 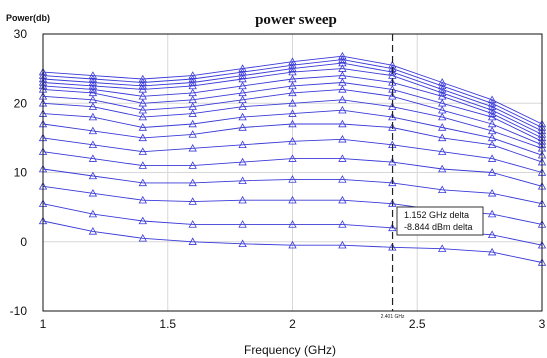 What do you see at coordinates (436, 215) in the screenshot?
I see `delta-freq-text: 1.152 GHz delta` at bounding box center [436, 215].